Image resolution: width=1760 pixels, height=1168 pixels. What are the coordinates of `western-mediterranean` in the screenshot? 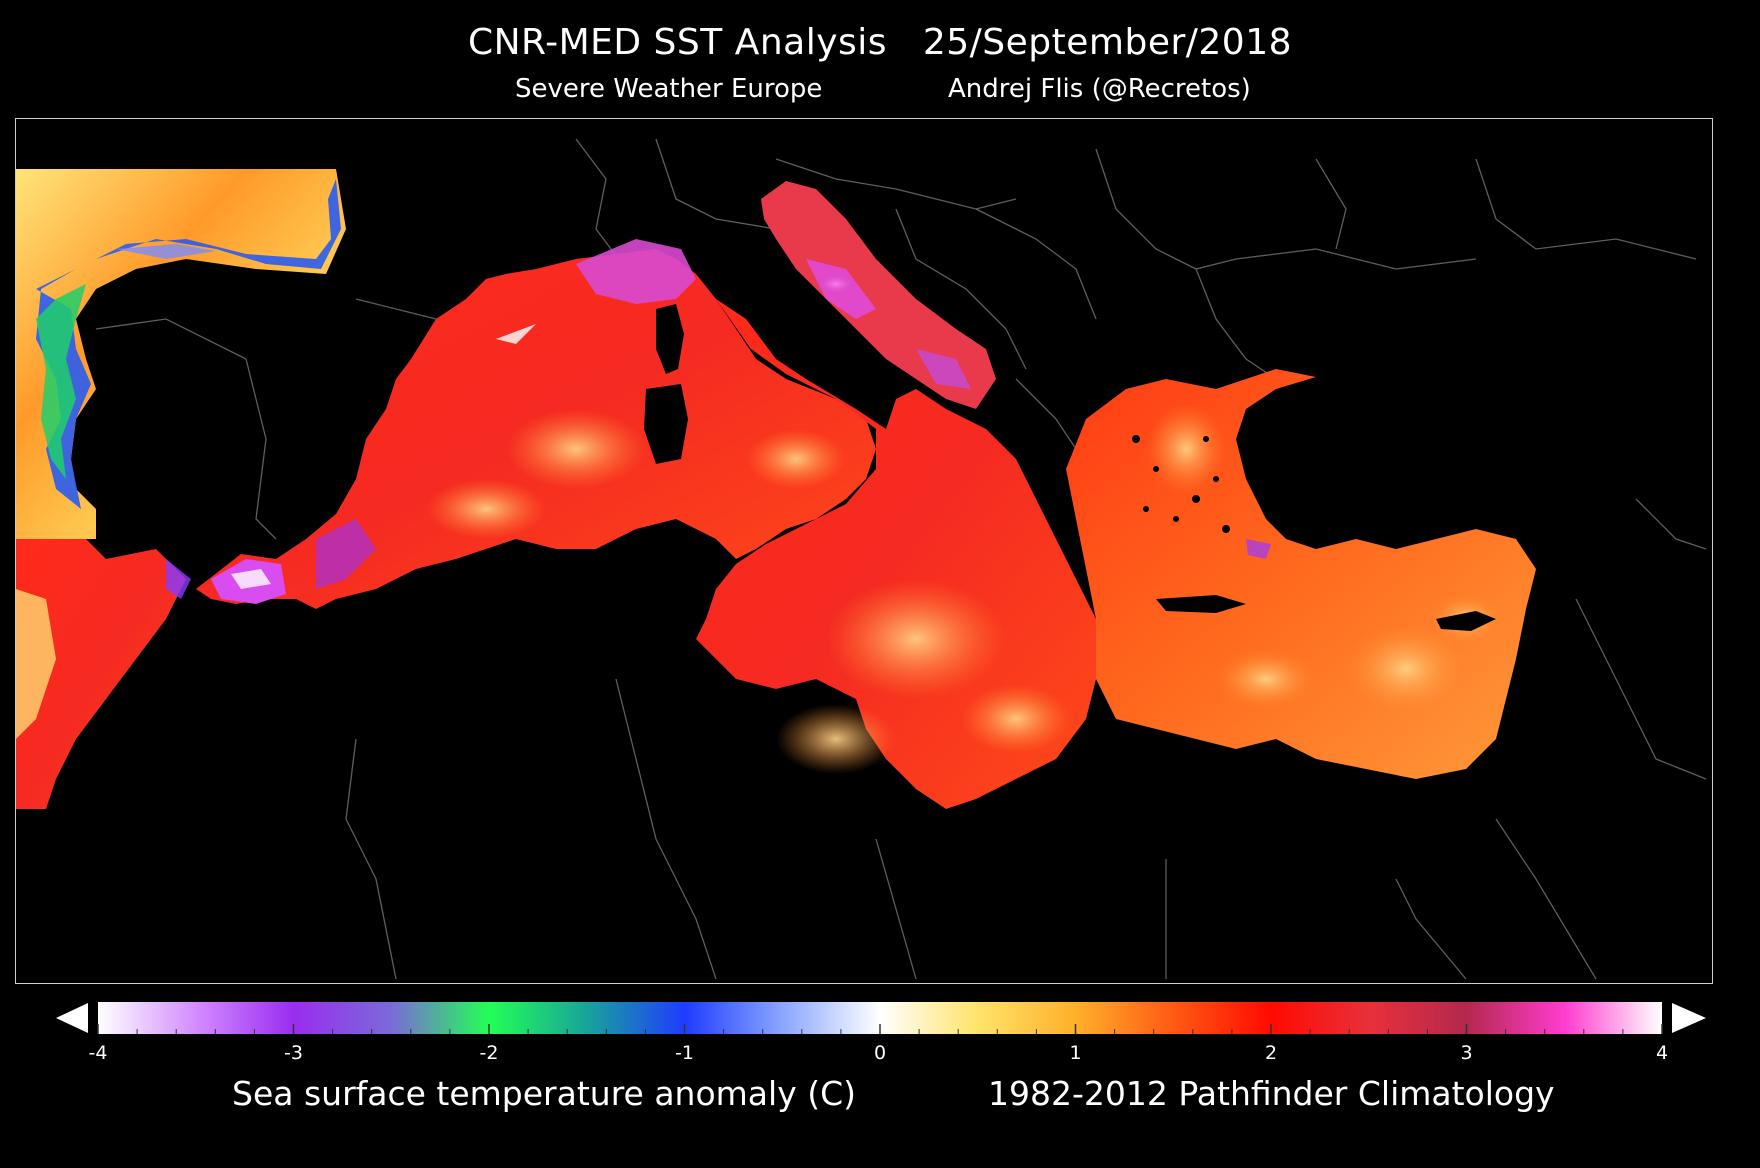 It's located at (536, 424).